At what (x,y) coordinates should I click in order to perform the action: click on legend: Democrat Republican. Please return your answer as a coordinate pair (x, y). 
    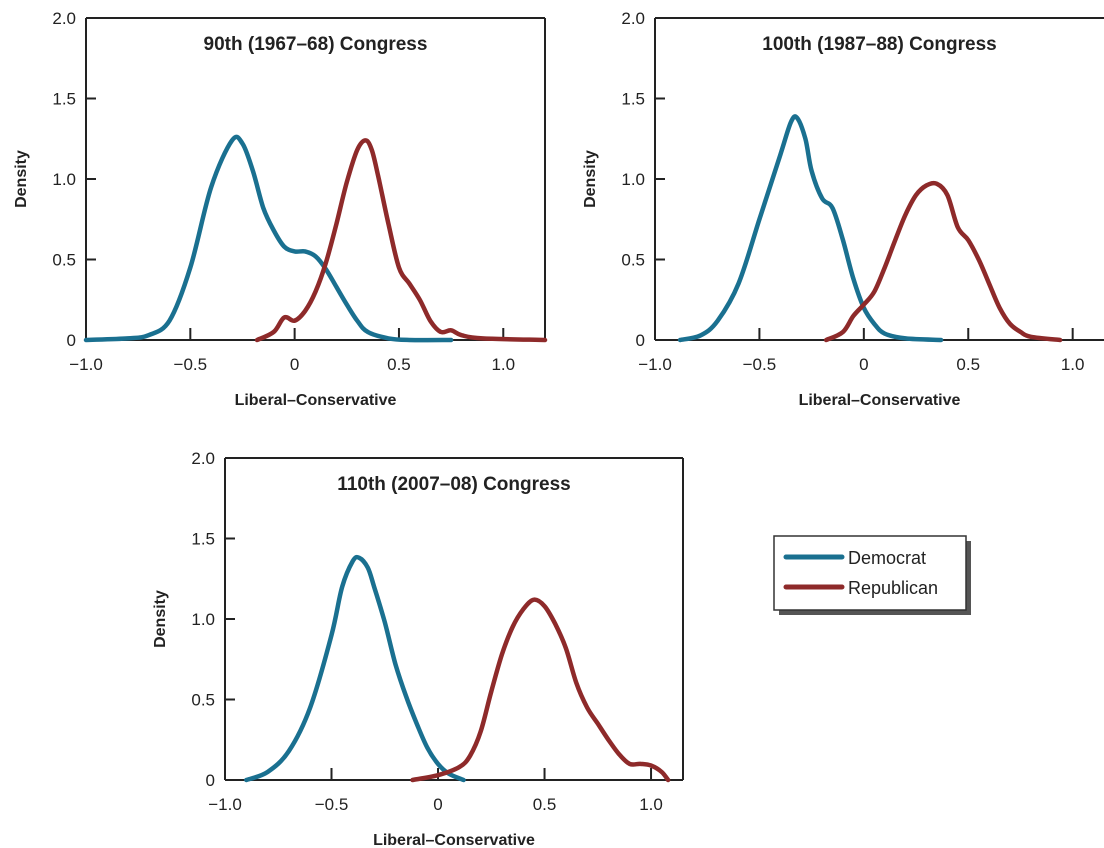
    Looking at the image, I should click on (872, 575).